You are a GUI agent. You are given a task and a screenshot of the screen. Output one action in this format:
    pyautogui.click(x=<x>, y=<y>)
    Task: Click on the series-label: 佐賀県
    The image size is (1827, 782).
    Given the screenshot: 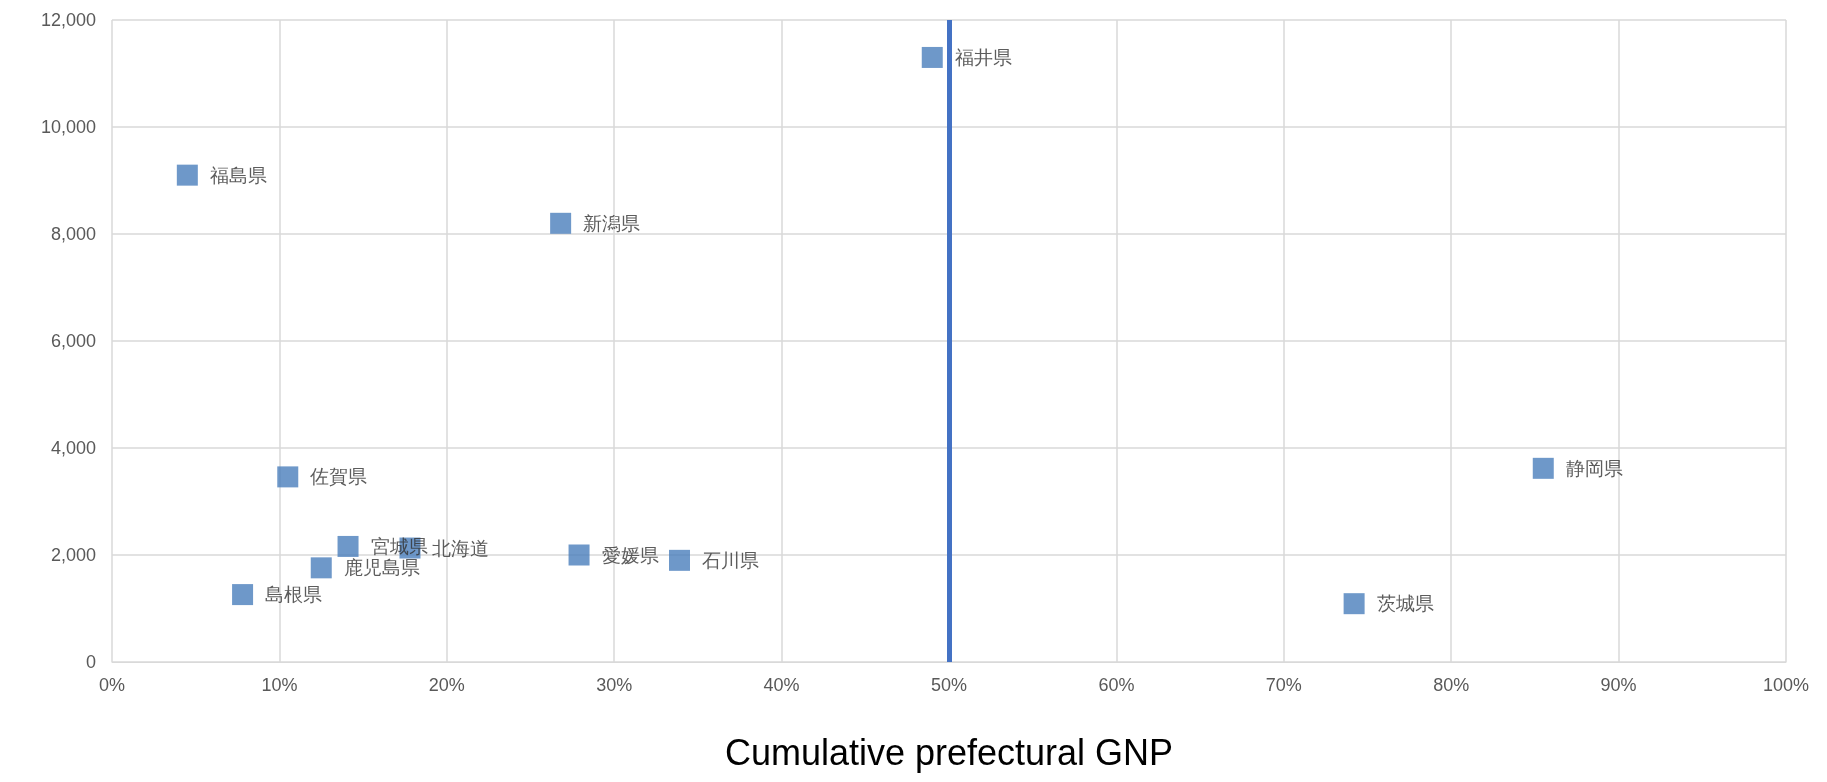 What is the action you would take?
    pyautogui.click(x=339, y=477)
    